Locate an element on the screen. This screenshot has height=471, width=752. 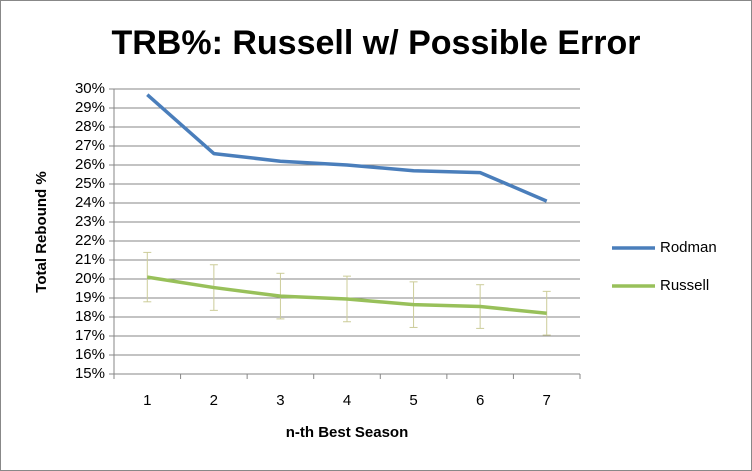
y-tick-label: 16% is located at coordinates (90, 354).